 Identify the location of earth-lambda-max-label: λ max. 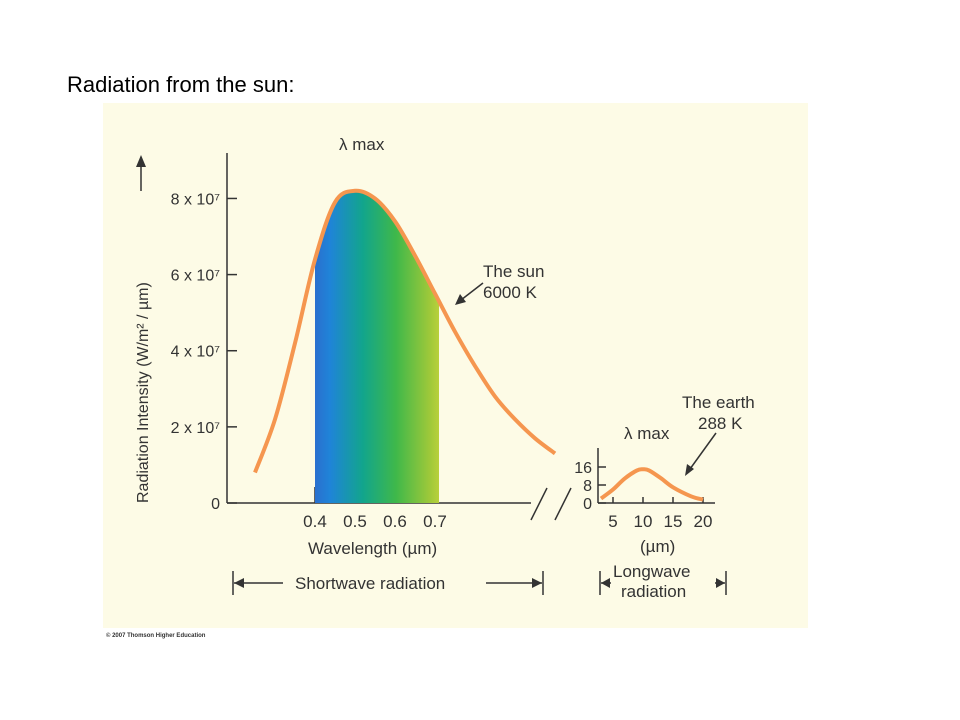
(647, 433).